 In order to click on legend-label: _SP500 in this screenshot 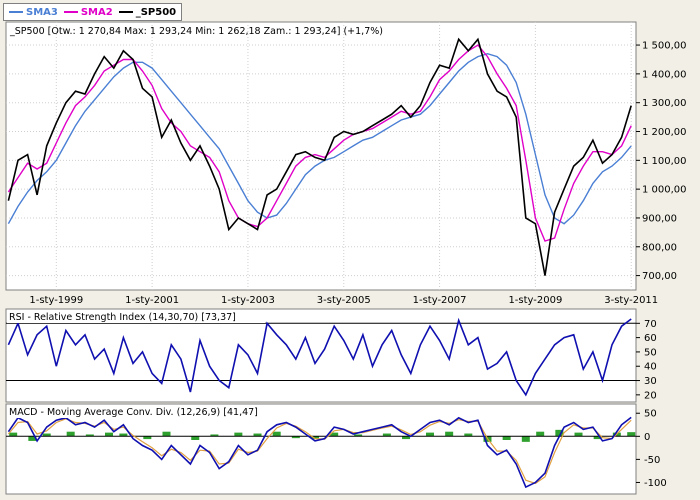, I will do `click(156, 12)`.